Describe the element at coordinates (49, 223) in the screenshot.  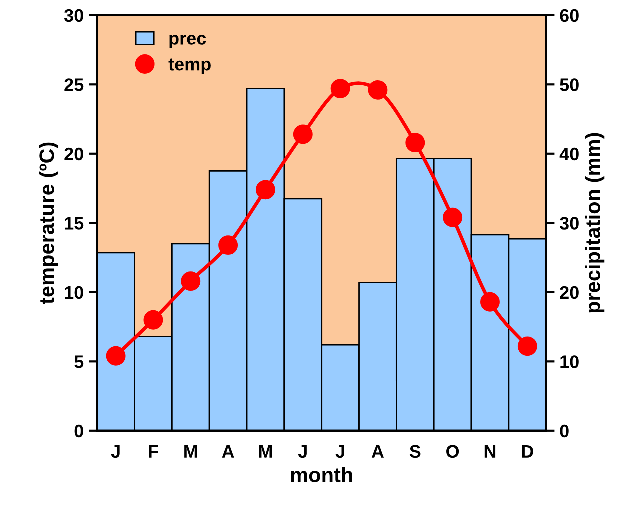
I see `y-axis-title: temperature (ºC)` at that location.